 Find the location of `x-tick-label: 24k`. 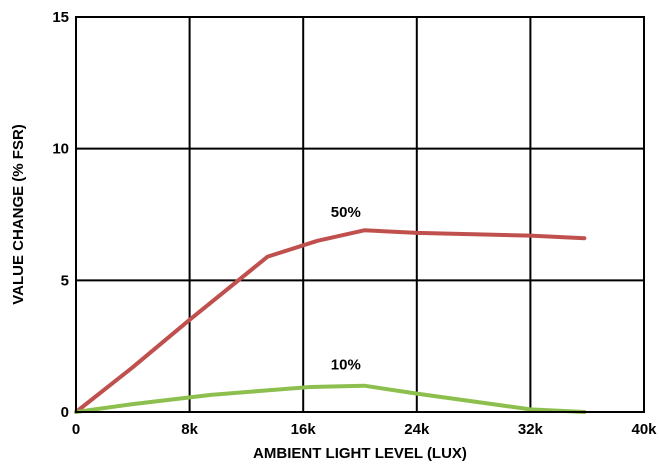

x-tick-label: 24k is located at coordinates (417, 429).